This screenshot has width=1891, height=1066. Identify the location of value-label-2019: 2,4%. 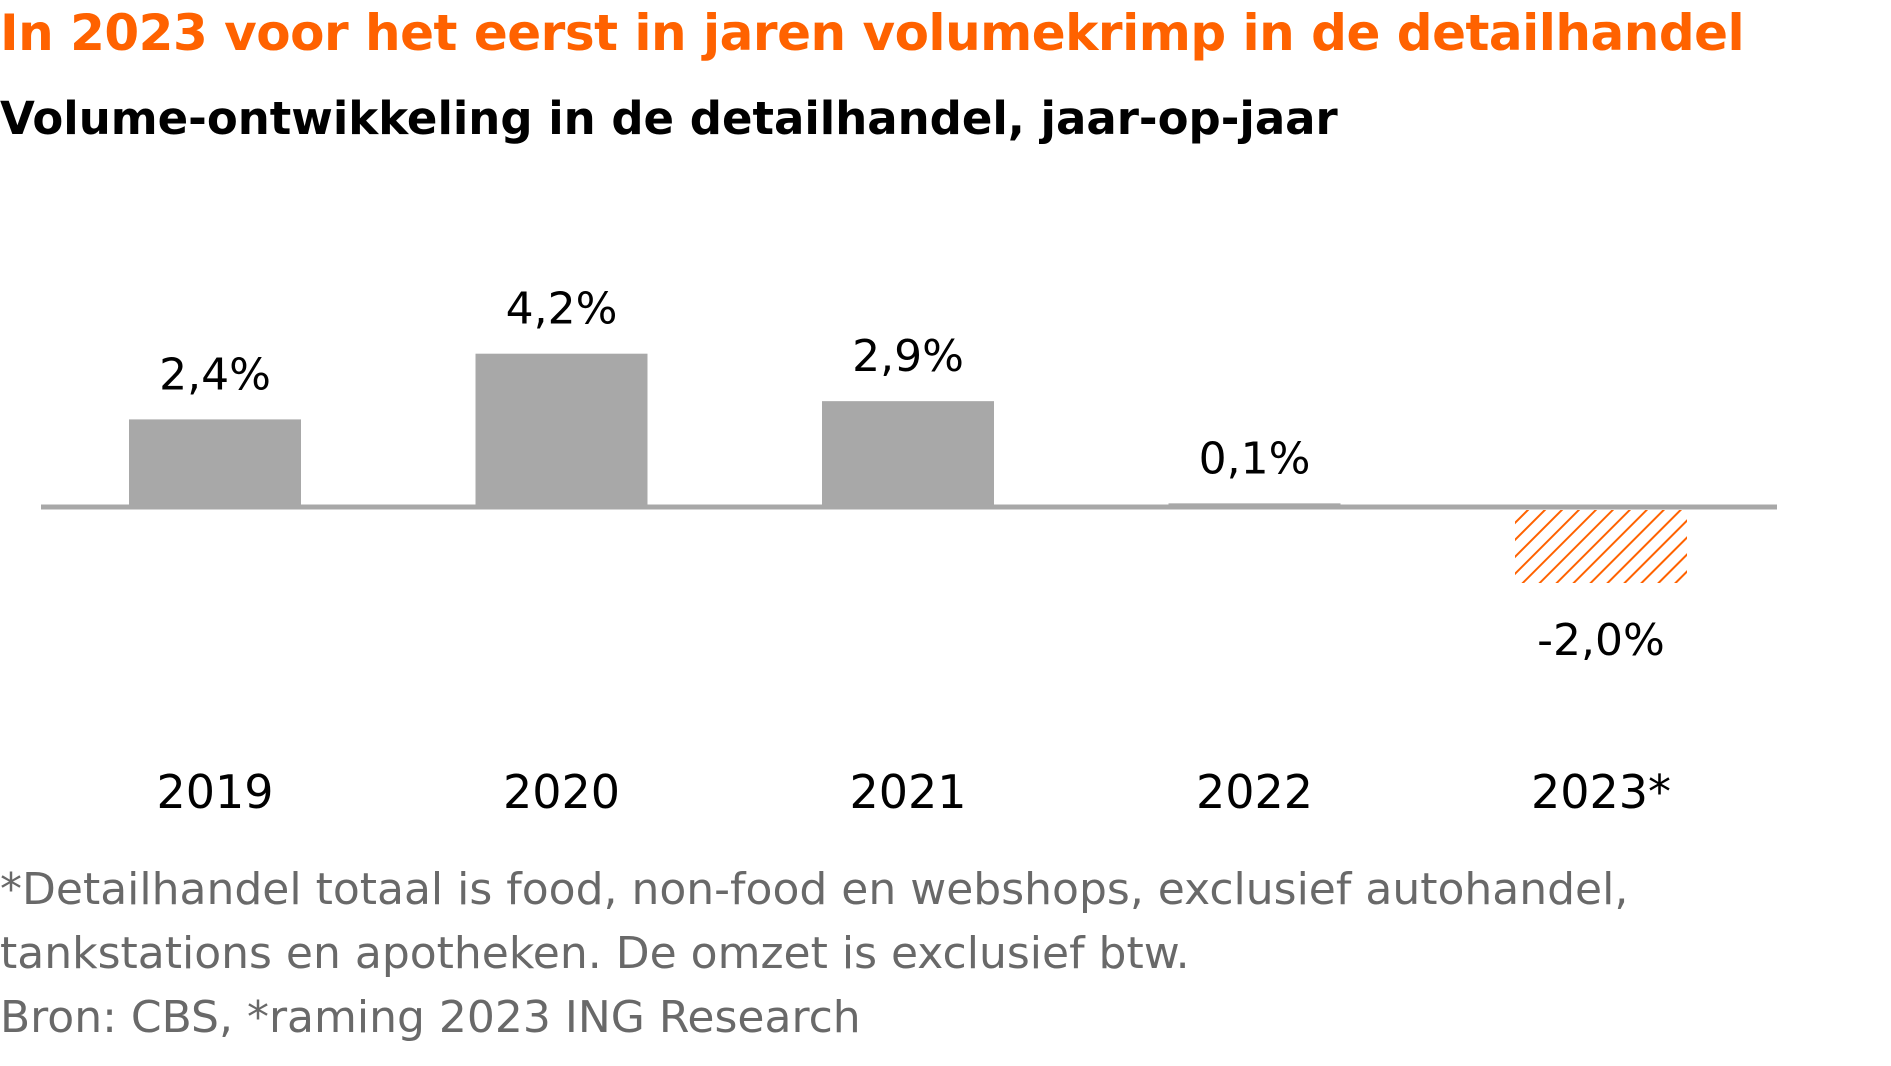
(215, 374).